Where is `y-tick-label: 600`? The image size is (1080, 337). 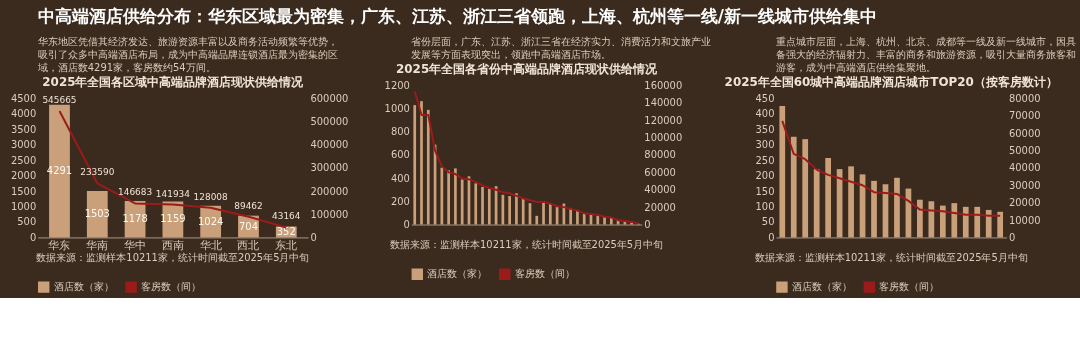
y-tick-label: 600 is located at coordinates (400, 155).